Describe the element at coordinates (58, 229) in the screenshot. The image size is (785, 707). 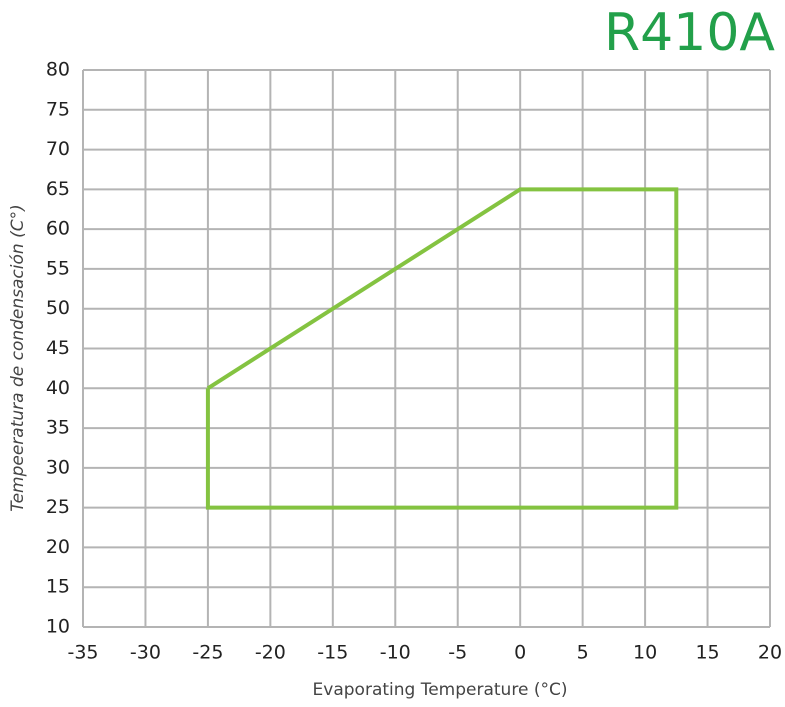
I see `y-tick-label: 60` at that location.